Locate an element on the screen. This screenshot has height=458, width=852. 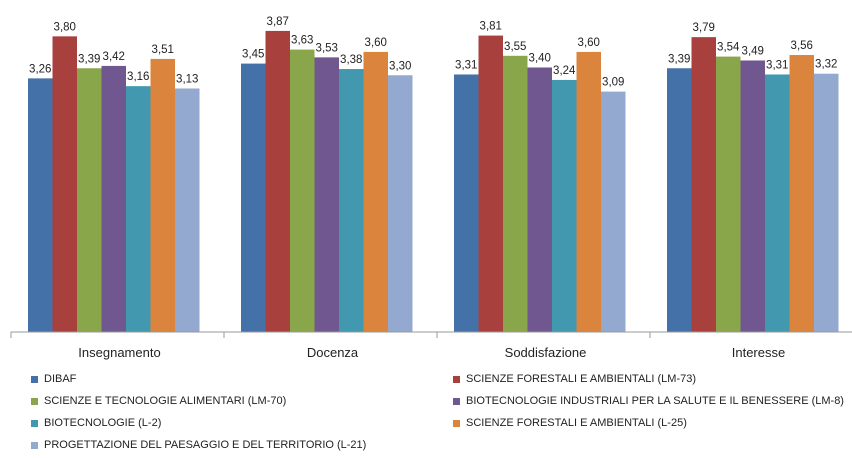
legend-item: DIBAF is located at coordinates (53, 379).